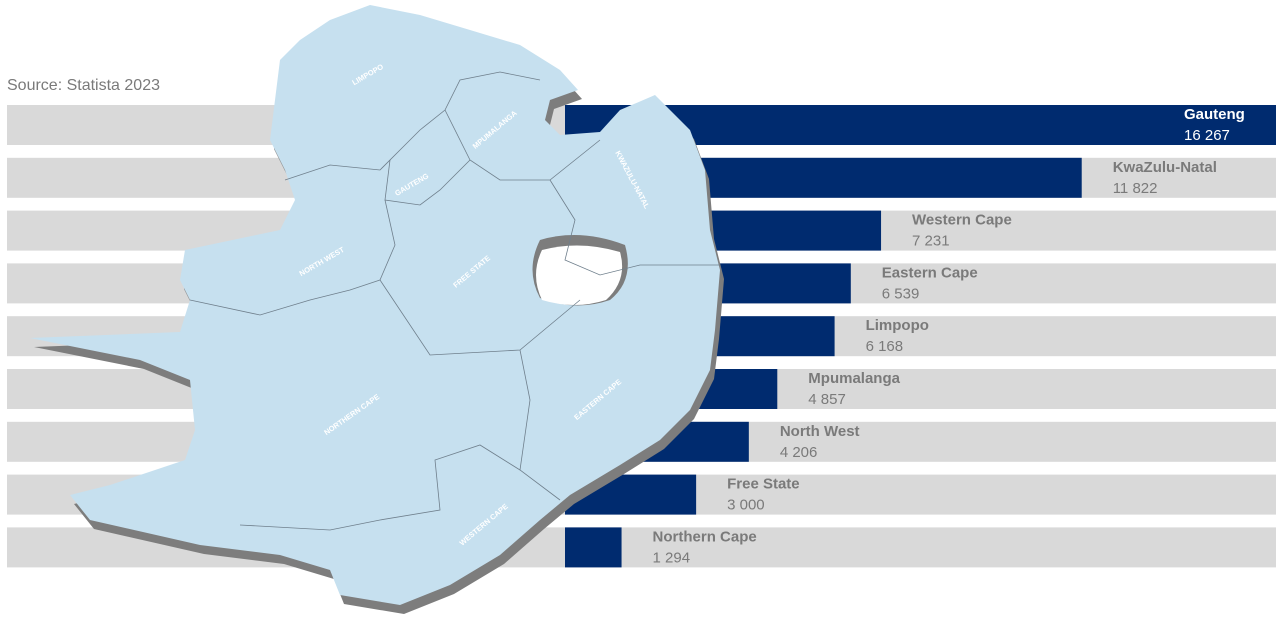 Image resolution: width=1280 pixels, height=630 pixels. Describe the element at coordinates (763, 484) in the screenshot. I see `category-label: Free State` at that location.